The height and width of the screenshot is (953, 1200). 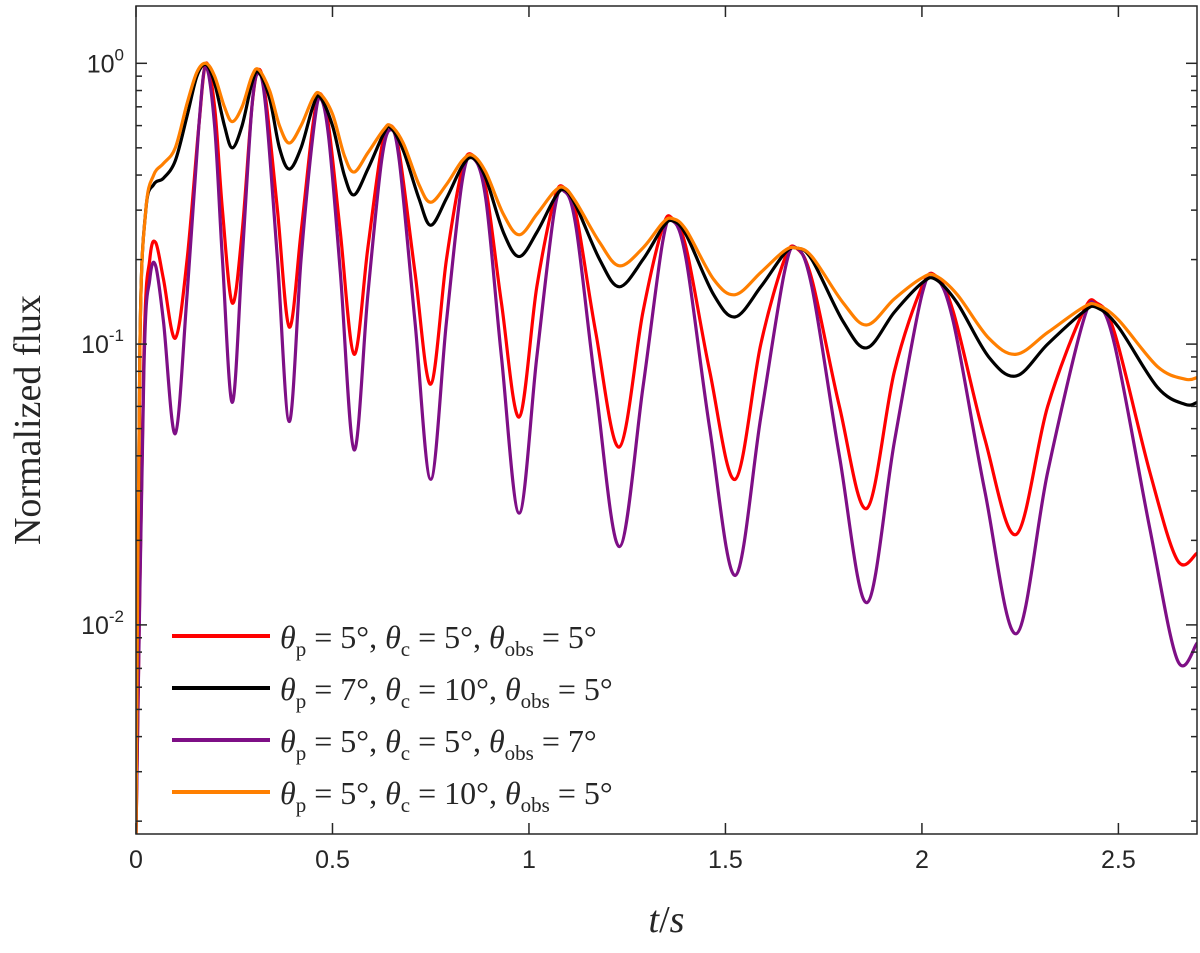 I want to click on y-tick-labels: 10⁻² 10⁻¹ 10⁰, so click(x=102, y=342).